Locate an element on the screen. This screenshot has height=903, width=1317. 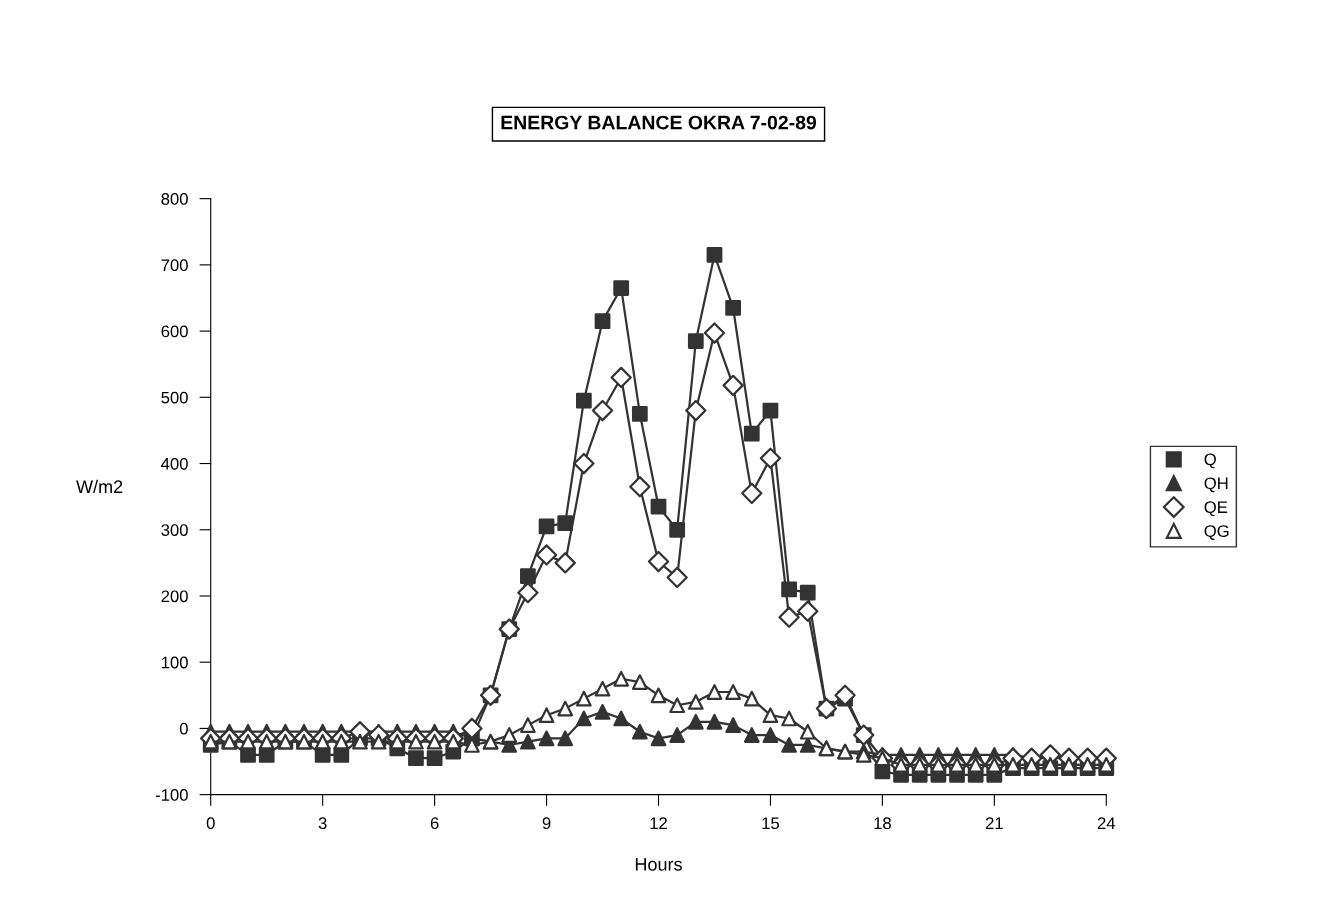
y-tick-label: 700 is located at coordinates (174, 265).